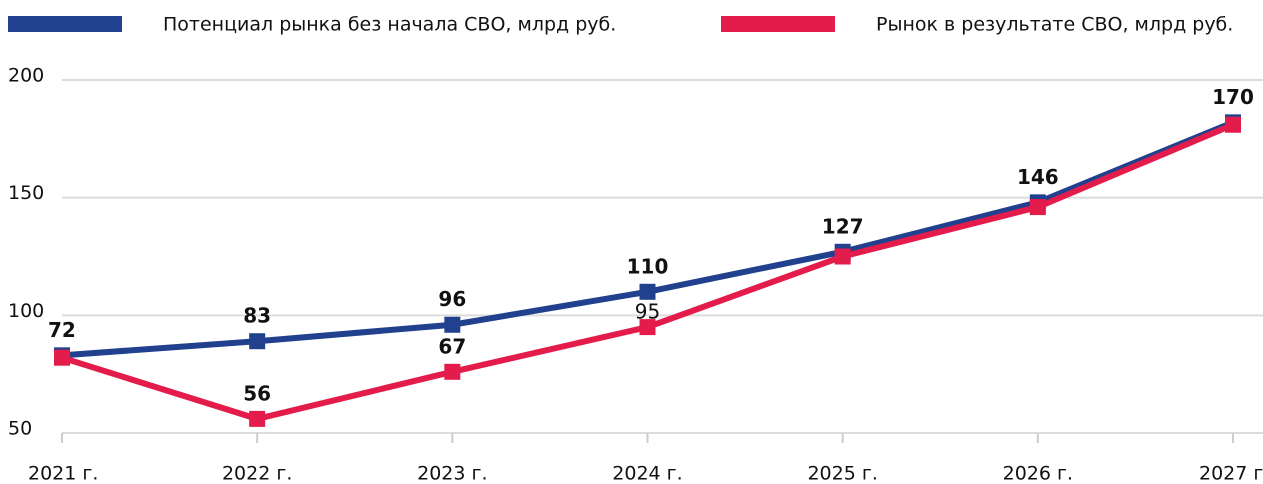  I want to click on x-tick-label: 2021 г., so click(63, 473).